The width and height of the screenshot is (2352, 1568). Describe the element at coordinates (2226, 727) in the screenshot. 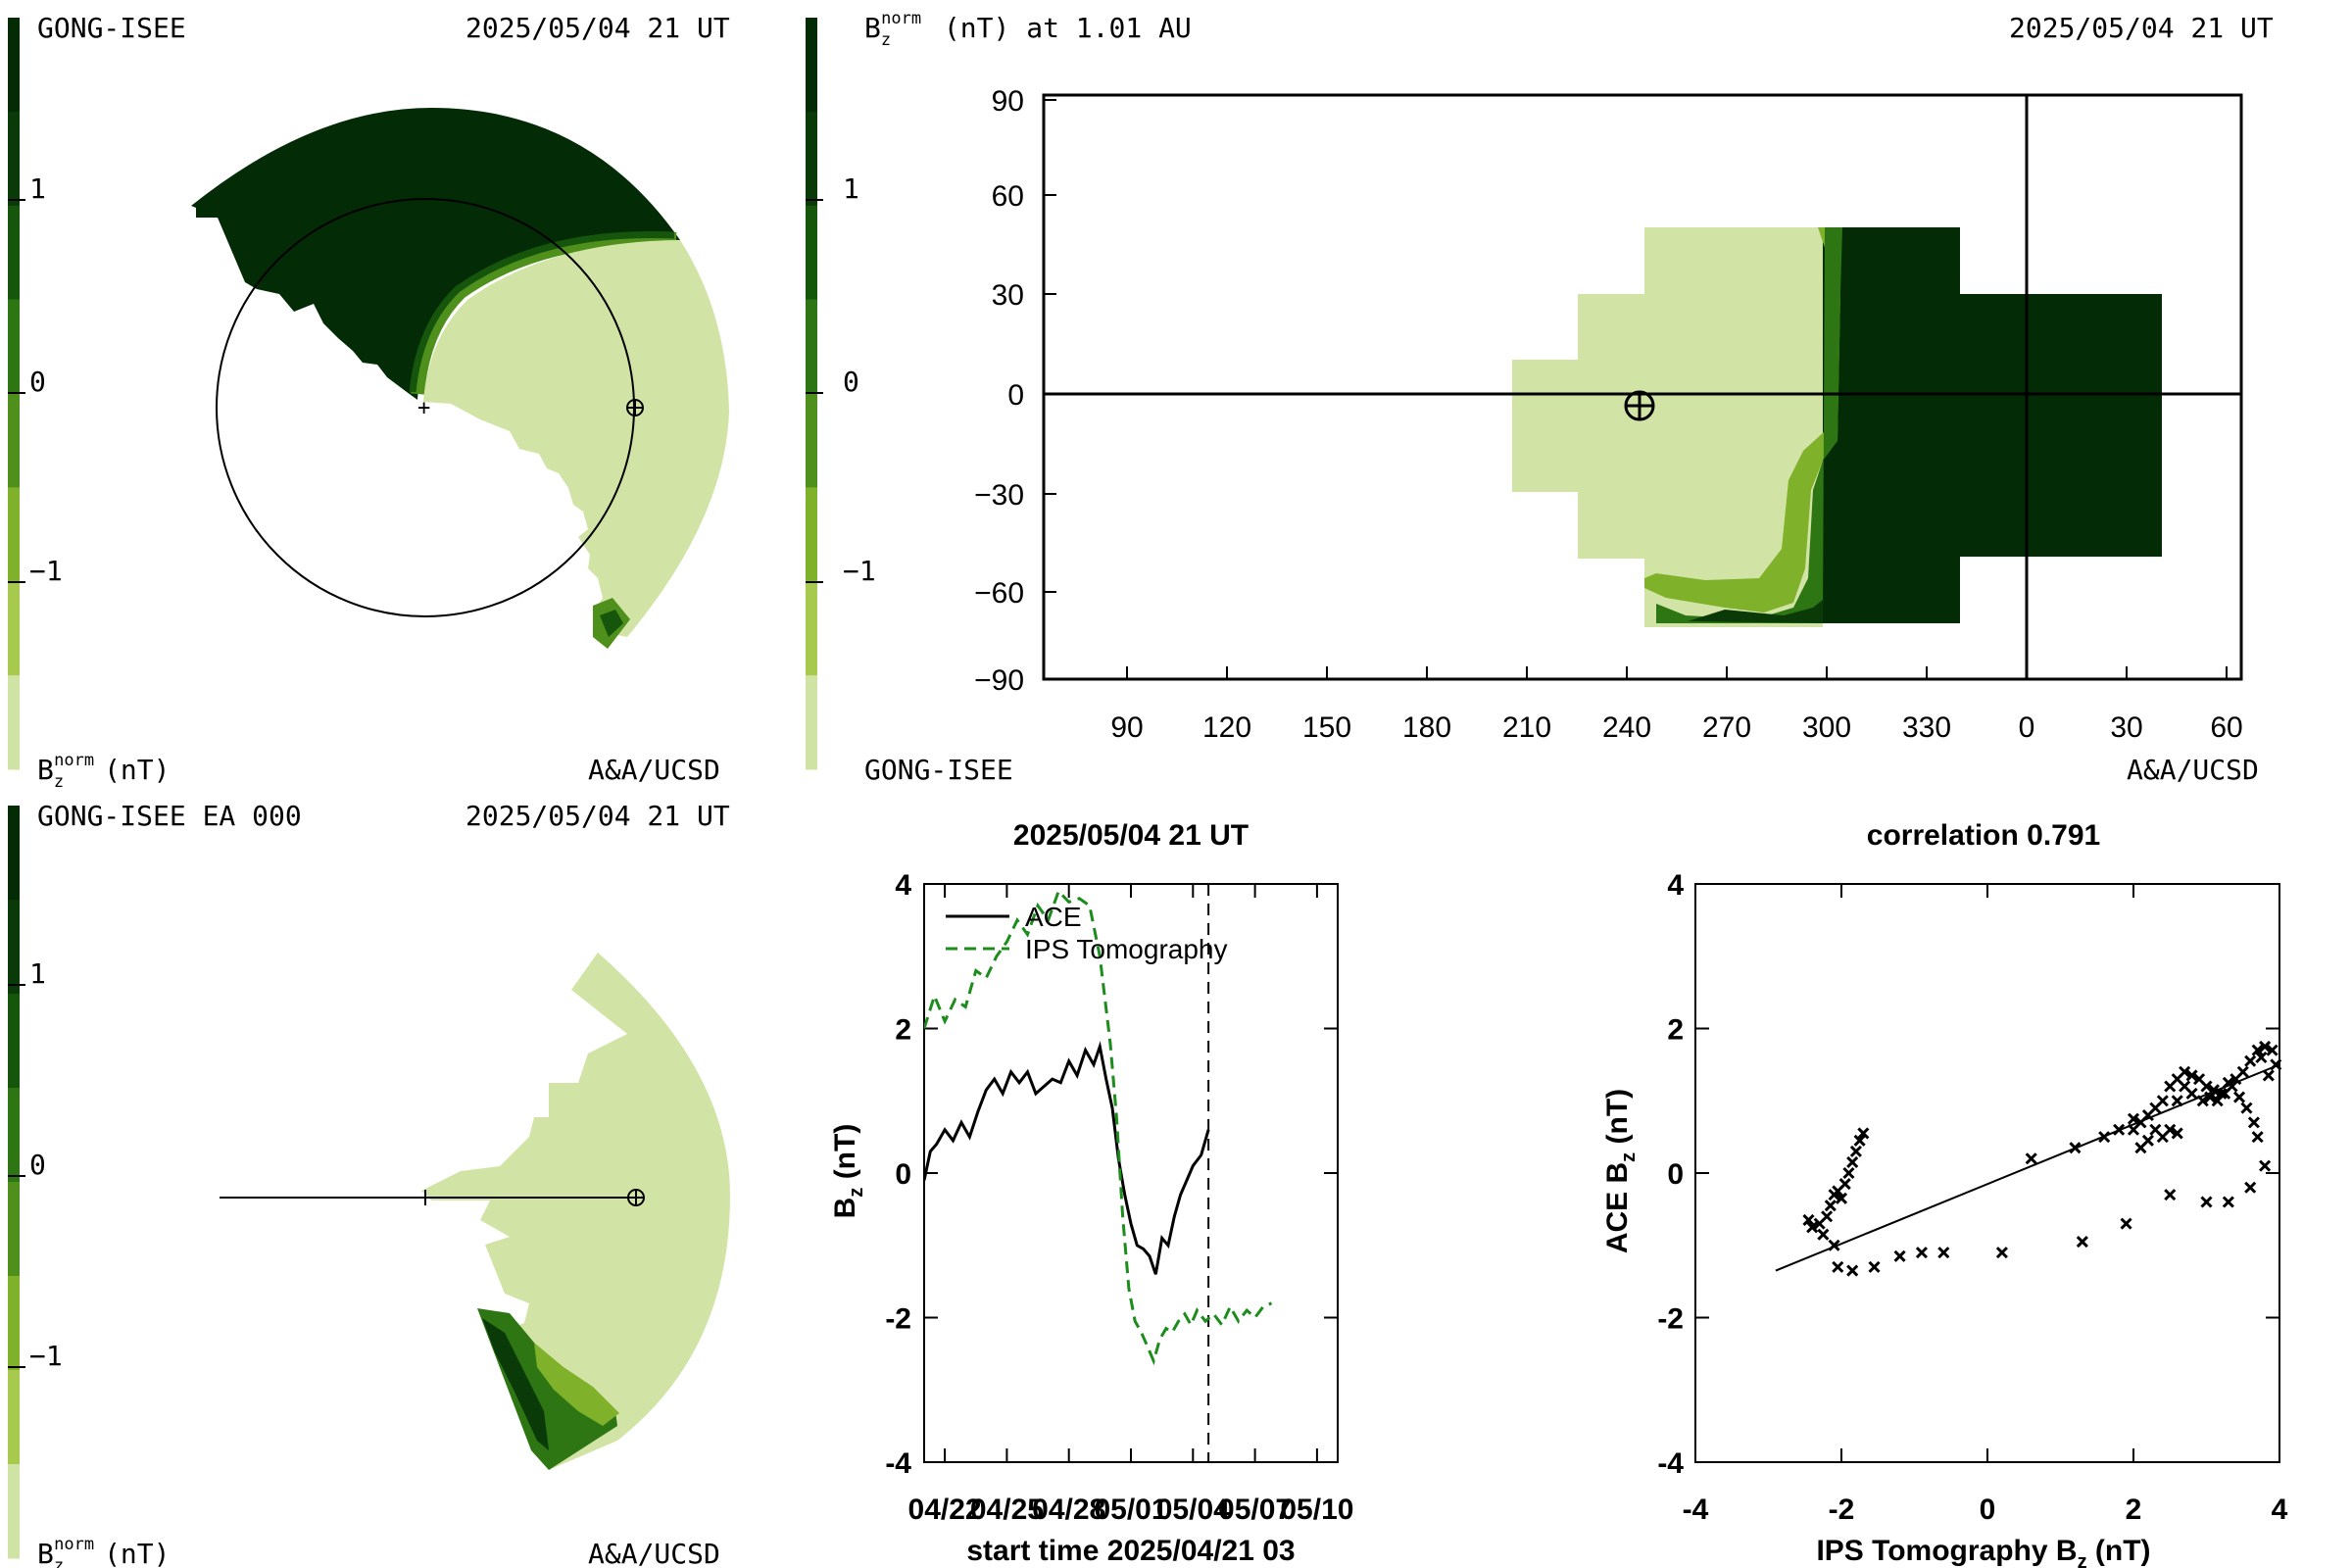

I see `map-x-tick-label: 60` at that location.